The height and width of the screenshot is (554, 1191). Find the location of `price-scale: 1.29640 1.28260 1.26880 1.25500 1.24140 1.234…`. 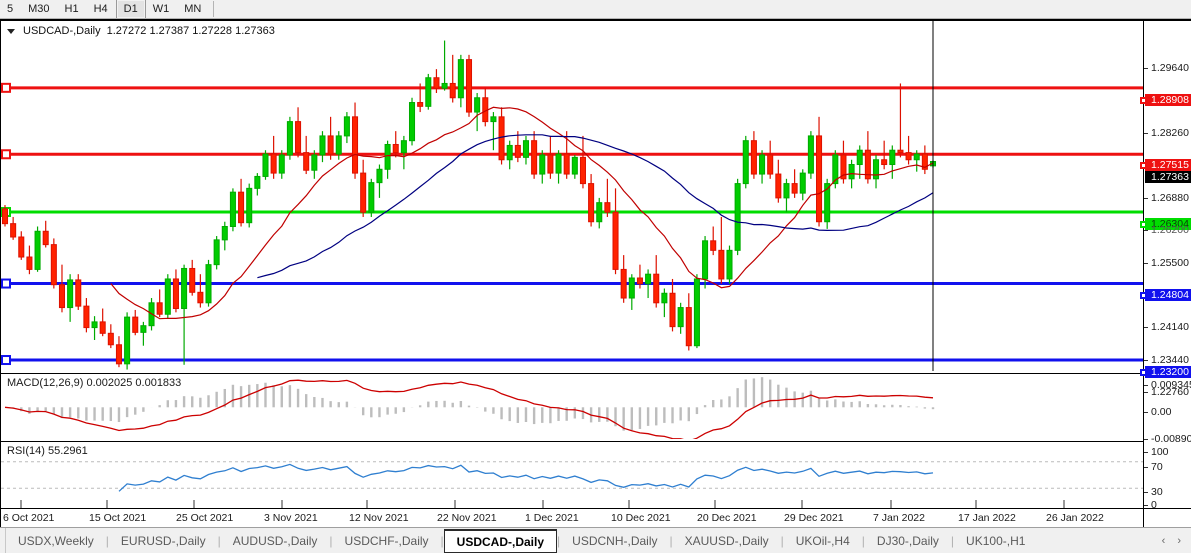

price-scale: 1.29640 1.28260 1.26880 1.25500 1.24140 1.234… is located at coordinates (1165, 265).